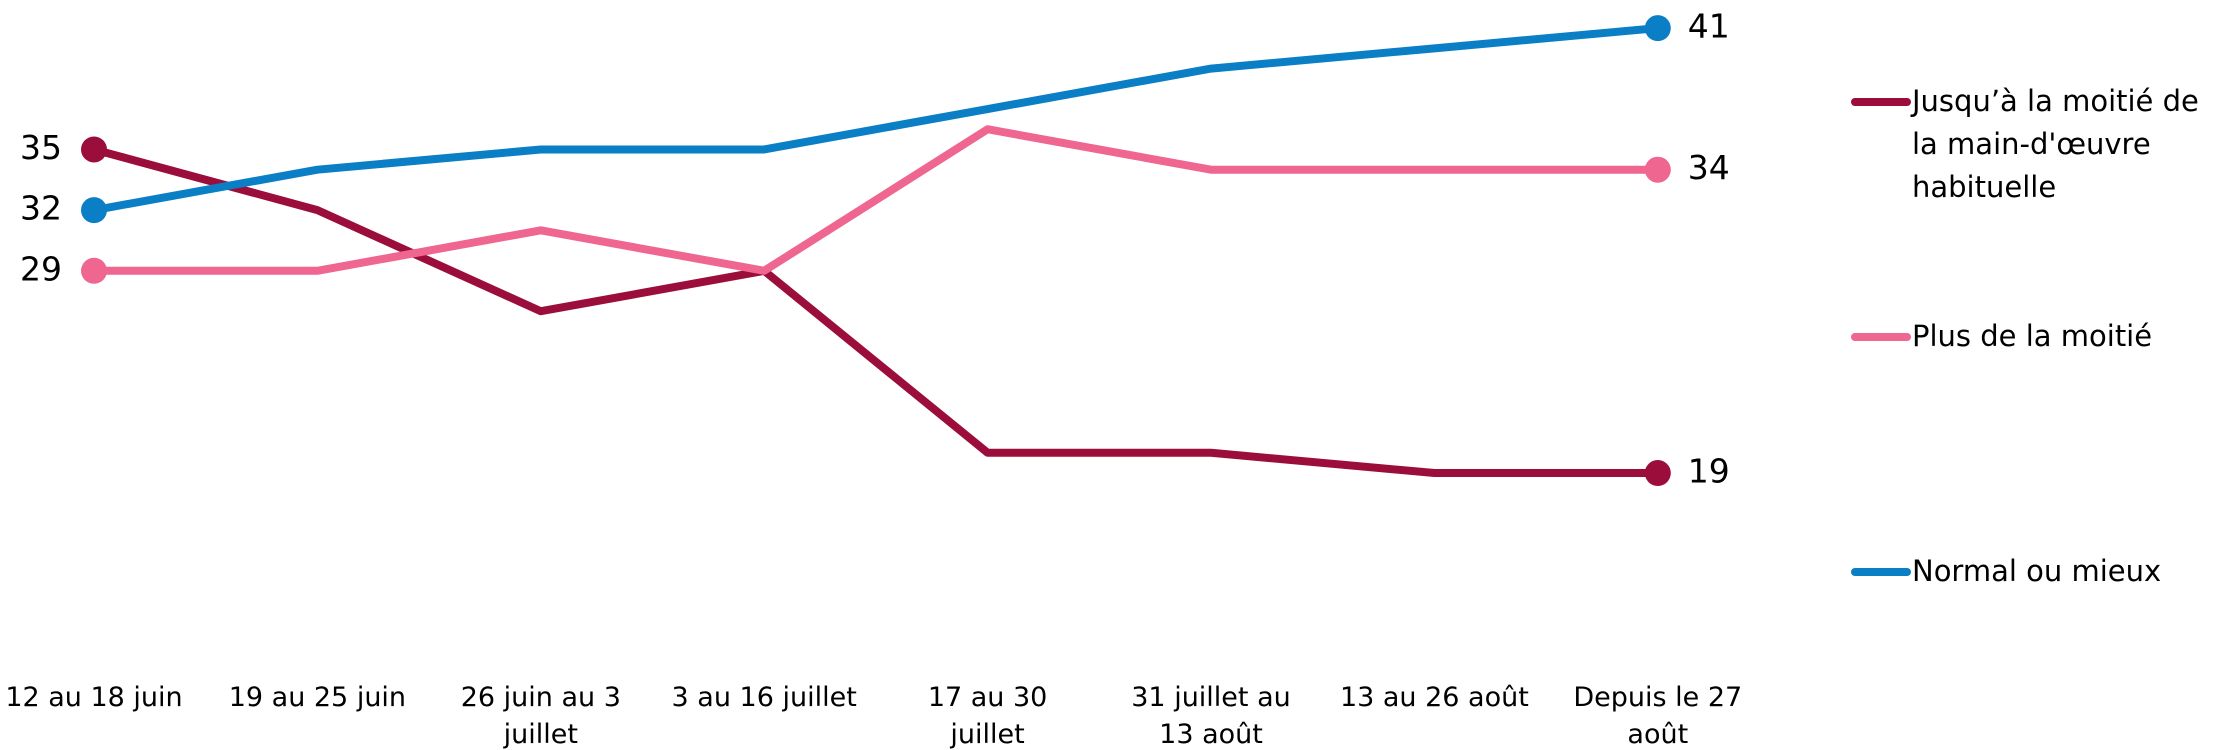 The height and width of the screenshot is (750, 2232). What do you see at coordinates (41, 208) in the screenshot?
I see `data-label: 32` at bounding box center [41, 208].